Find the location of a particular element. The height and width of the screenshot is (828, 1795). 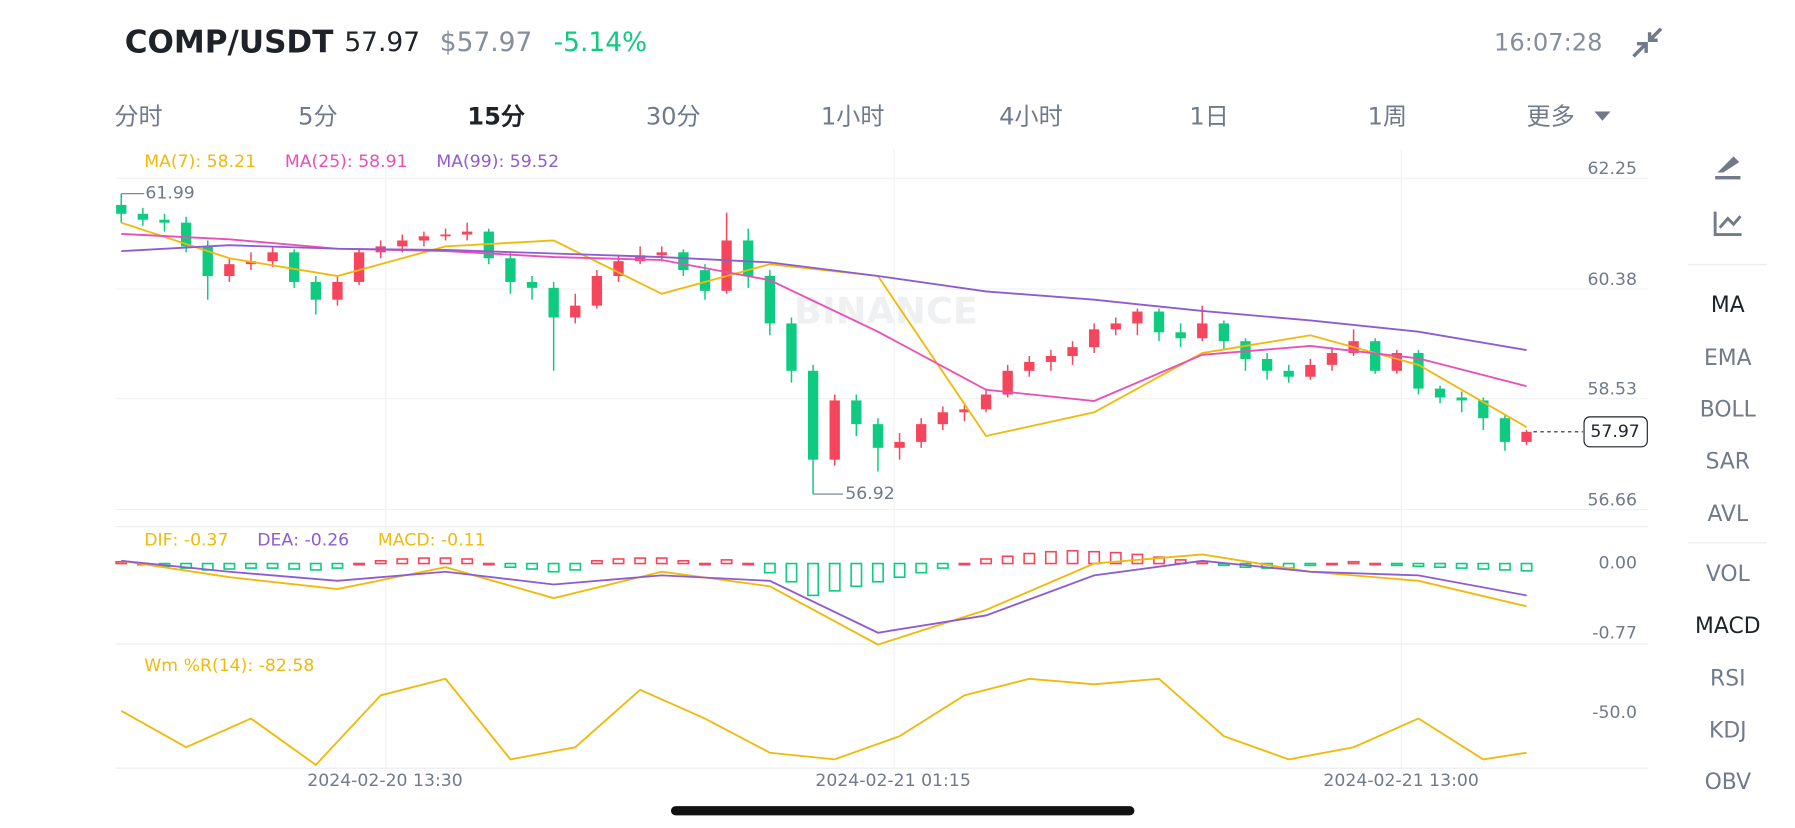

legend-name: DIF is located at coordinates (158, 541).